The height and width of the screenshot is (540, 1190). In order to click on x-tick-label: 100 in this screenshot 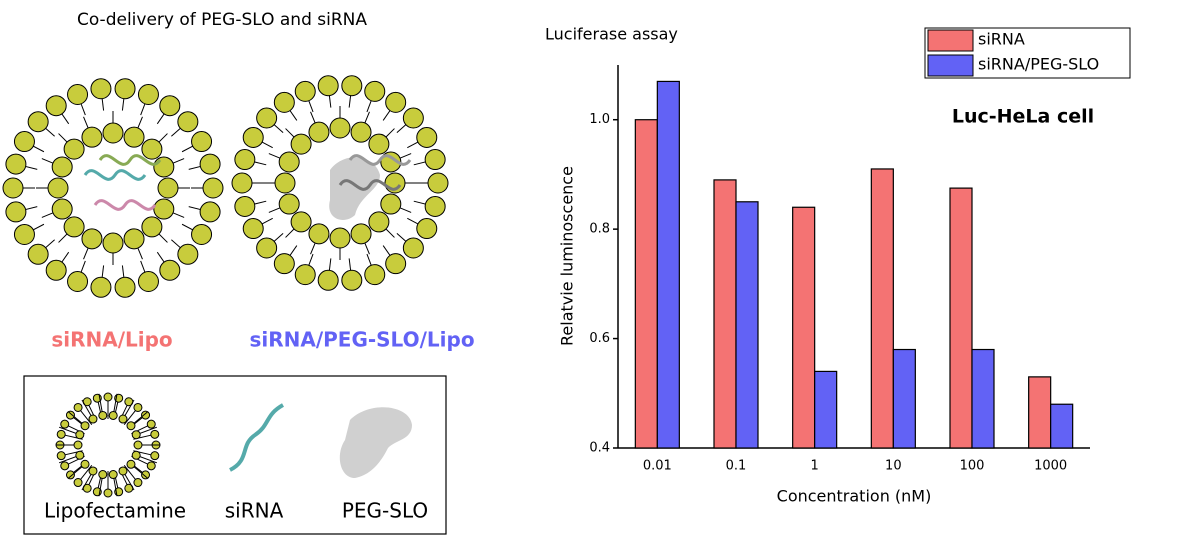, I will do `click(972, 466)`.